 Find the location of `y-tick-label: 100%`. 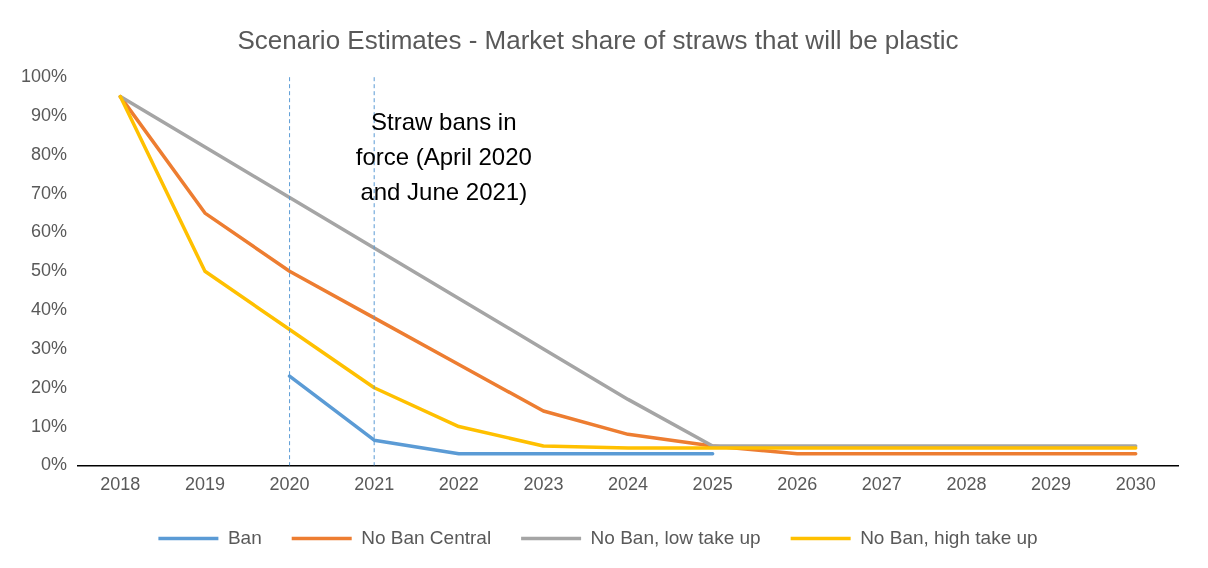

y-tick-label: 100% is located at coordinates (44, 76).